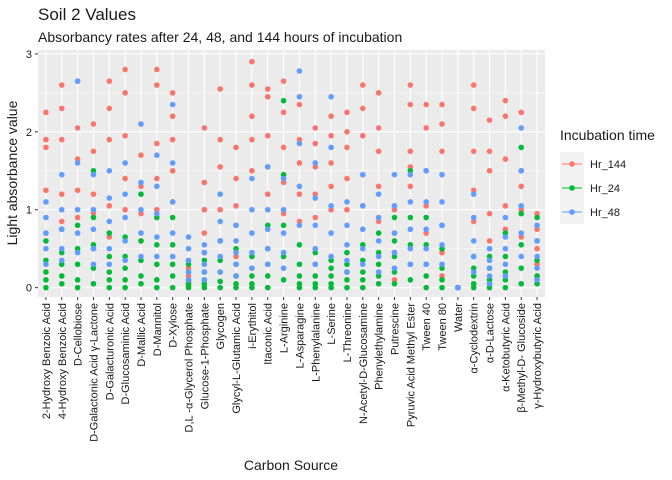 Image resolution: width=672 pixels, height=480 pixels. What do you see at coordinates (364, 363) in the screenshot?
I see `x-tick-label: N-Acetyl-D-Glucosamine` at bounding box center [364, 363].